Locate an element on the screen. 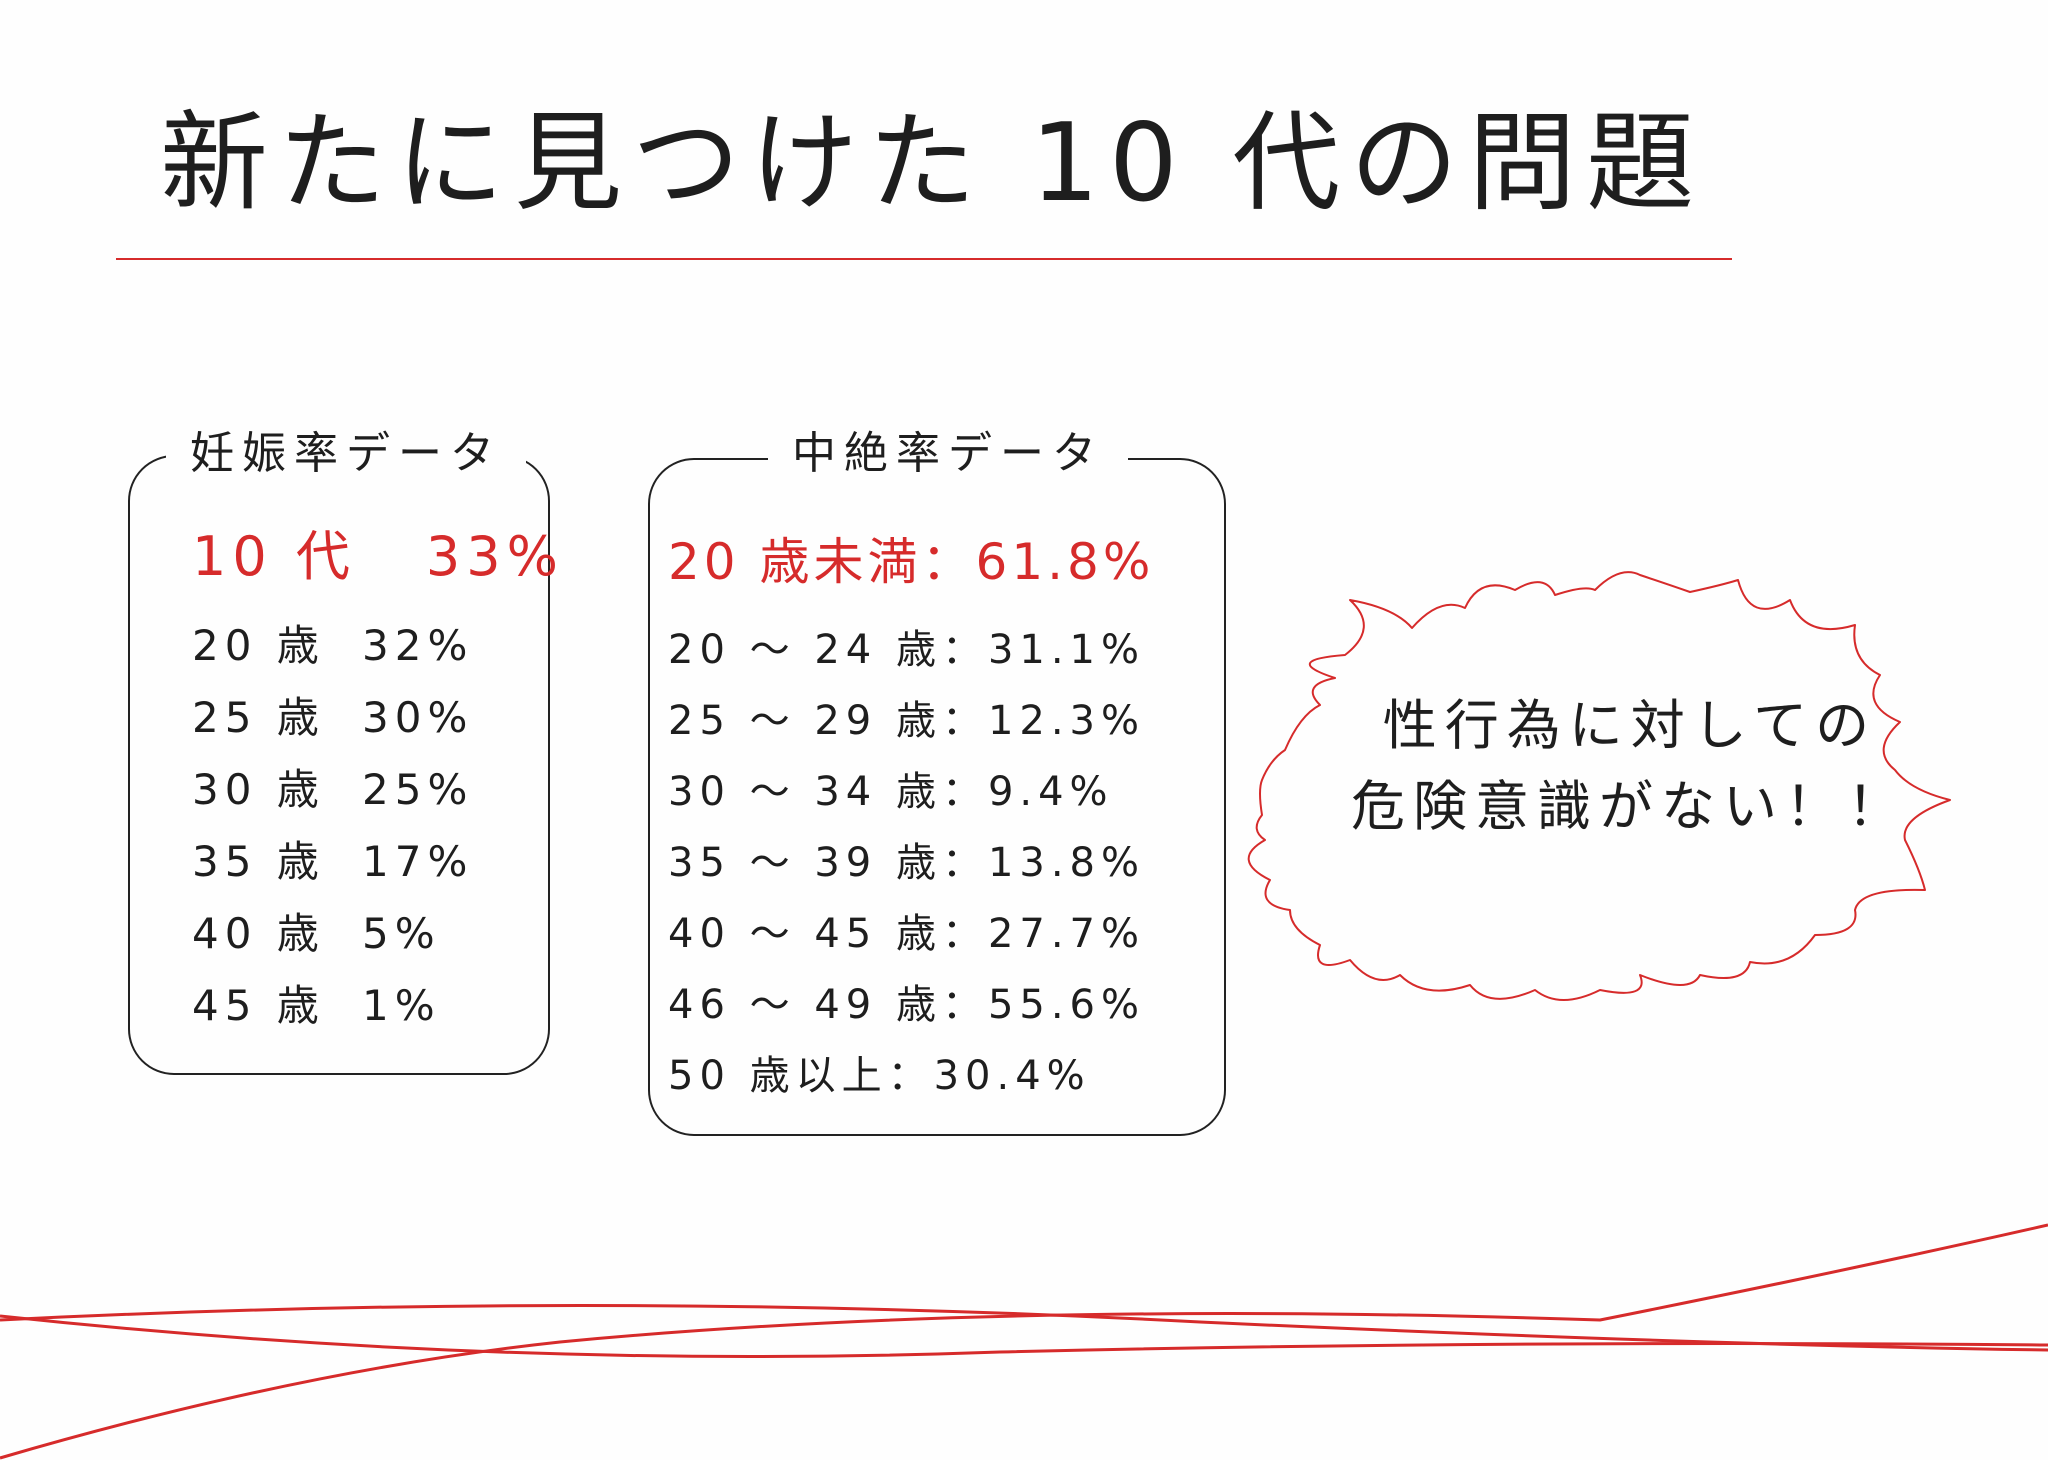 The height and width of the screenshot is (1460, 2048). callout-line-1: 性行為に対しての is located at coordinates (1630, 725).